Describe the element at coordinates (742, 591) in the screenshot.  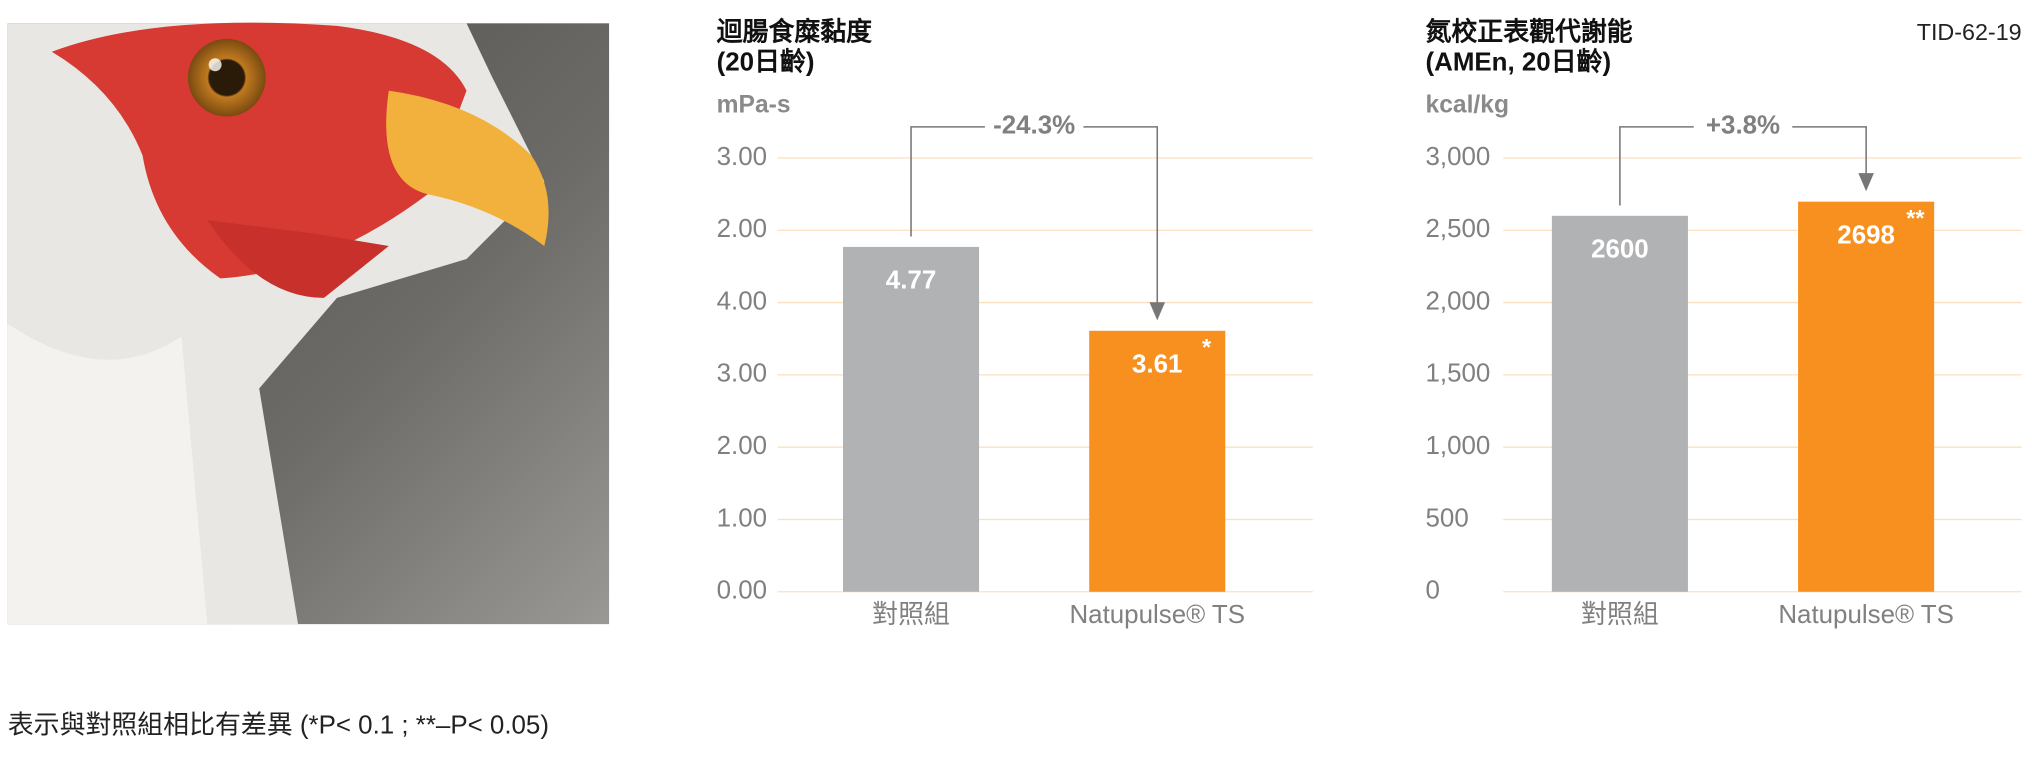
I see `y-tick-label: 0.00` at that location.